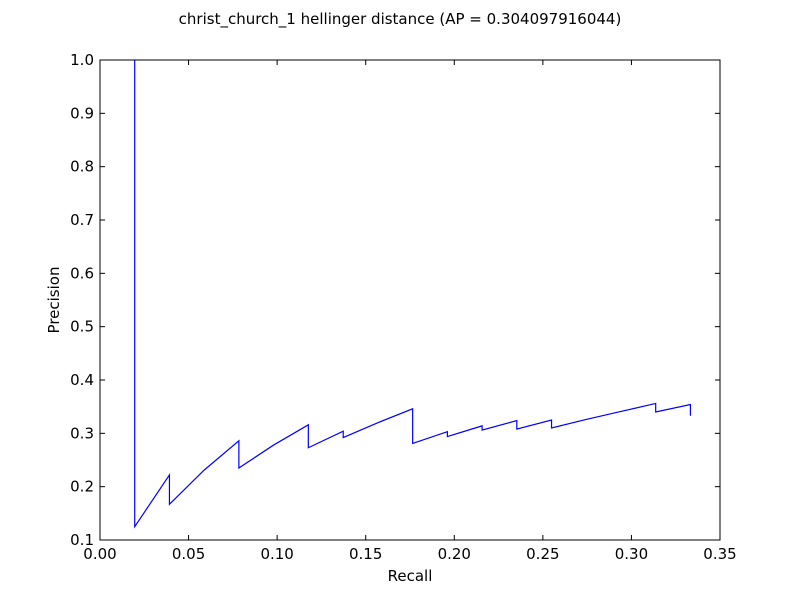 The width and height of the screenshot is (800, 600). Describe the element at coordinates (82, 273) in the screenshot. I see `y-tick-label: 0.6` at that location.